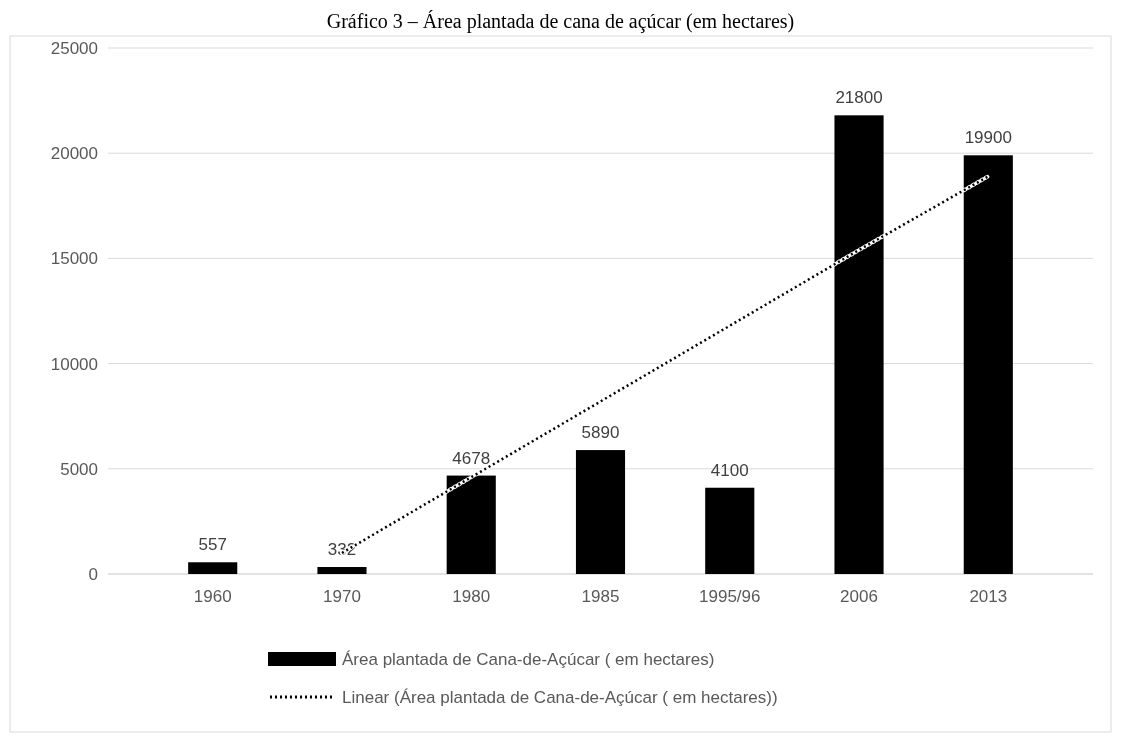  What do you see at coordinates (988, 596) in the screenshot?
I see `x-tick-label: 2013` at bounding box center [988, 596].